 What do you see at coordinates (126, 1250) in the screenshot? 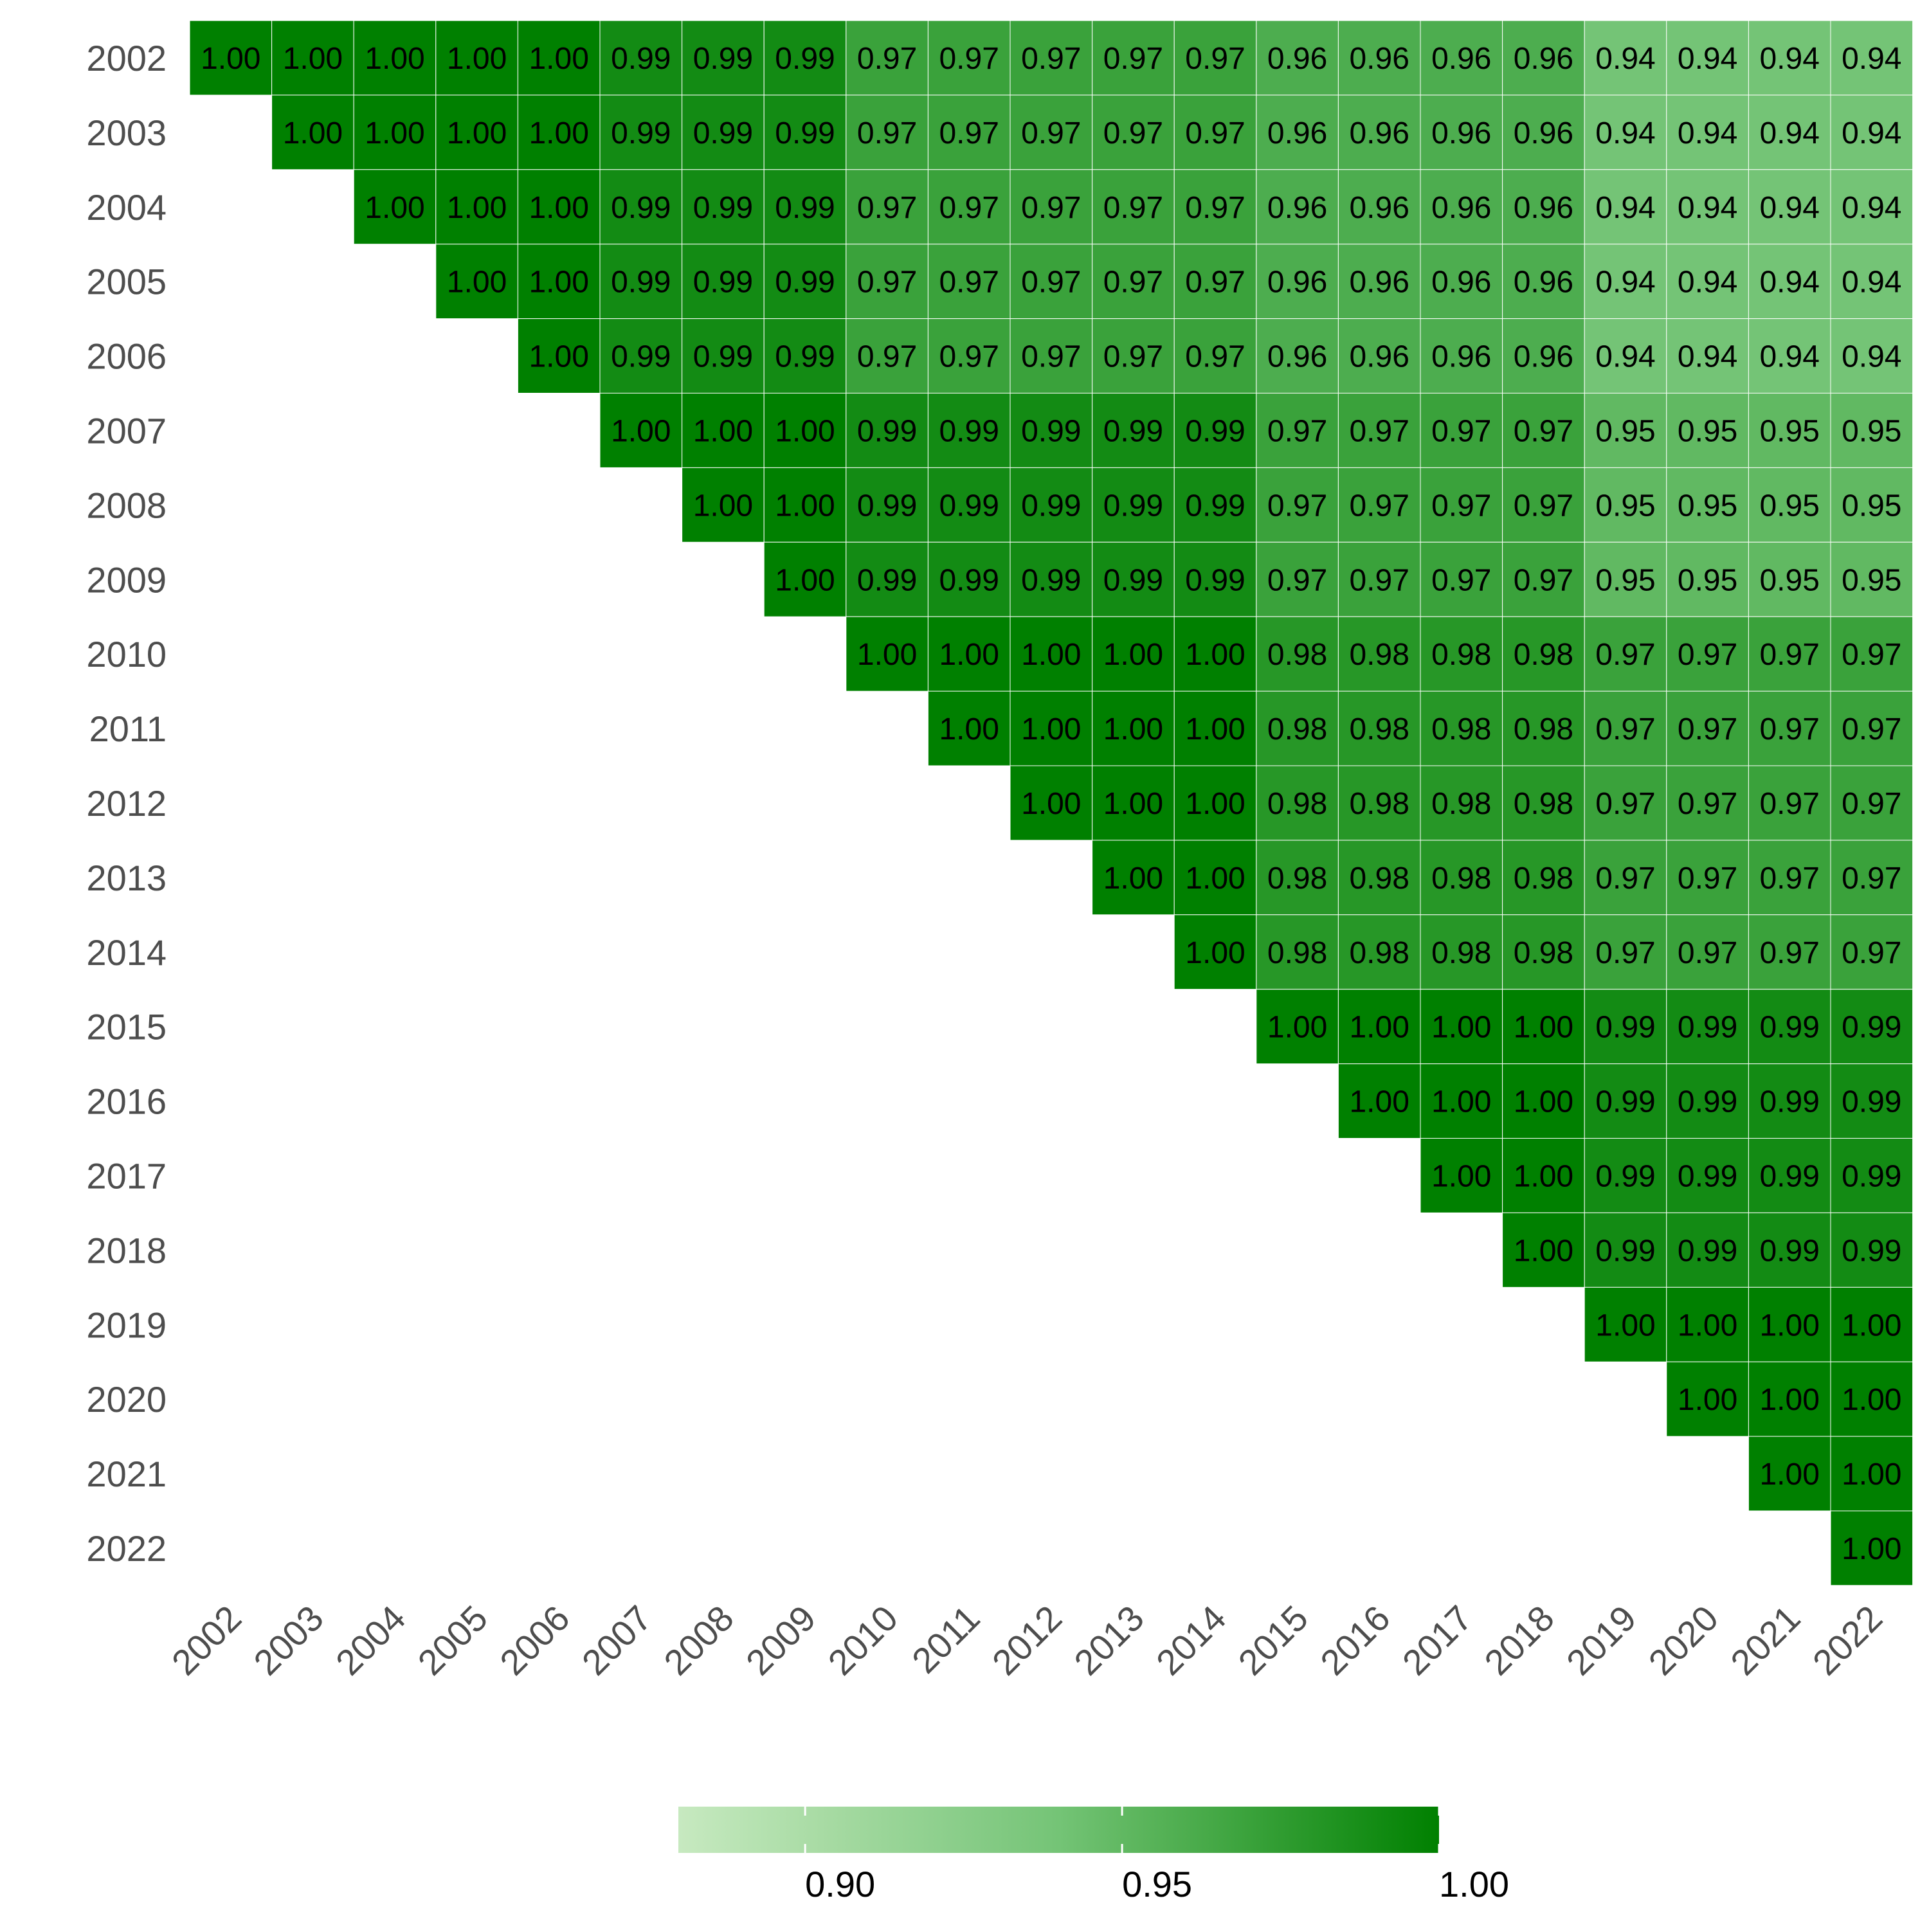
I see `row-label: 2018` at bounding box center [126, 1250].